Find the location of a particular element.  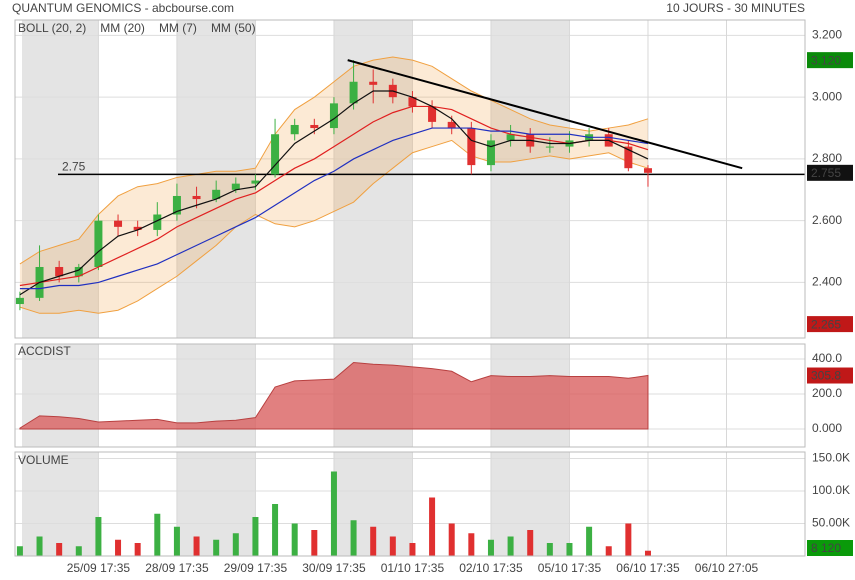

x-tick-label: 25/09 17:35 is located at coordinates (99, 568).